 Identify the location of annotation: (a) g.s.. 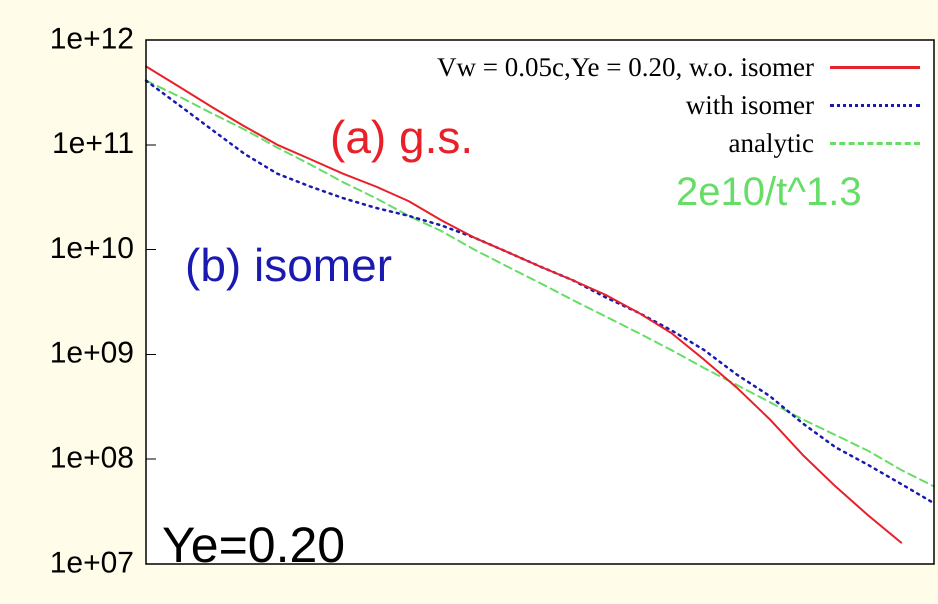
(402, 137).